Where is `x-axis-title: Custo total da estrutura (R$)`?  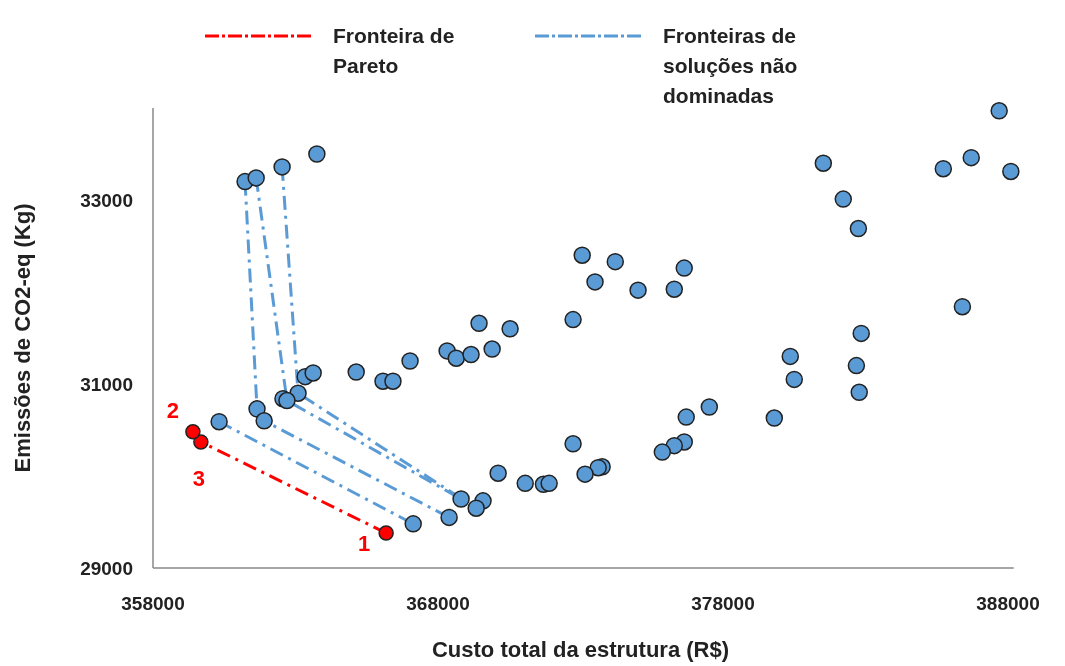 x-axis-title: Custo total da estrutura (R$) is located at coordinates (580, 649).